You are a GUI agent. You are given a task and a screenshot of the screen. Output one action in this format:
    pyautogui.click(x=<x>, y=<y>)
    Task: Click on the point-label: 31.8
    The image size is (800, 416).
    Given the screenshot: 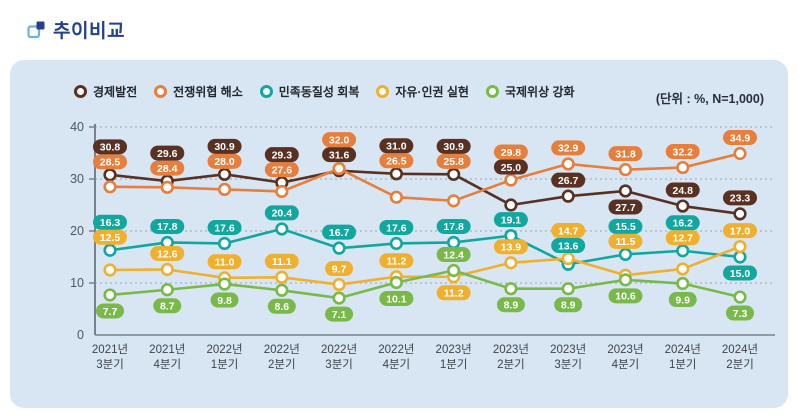 What is the action you would take?
    pyautogui.click(x=625, y=154)
    